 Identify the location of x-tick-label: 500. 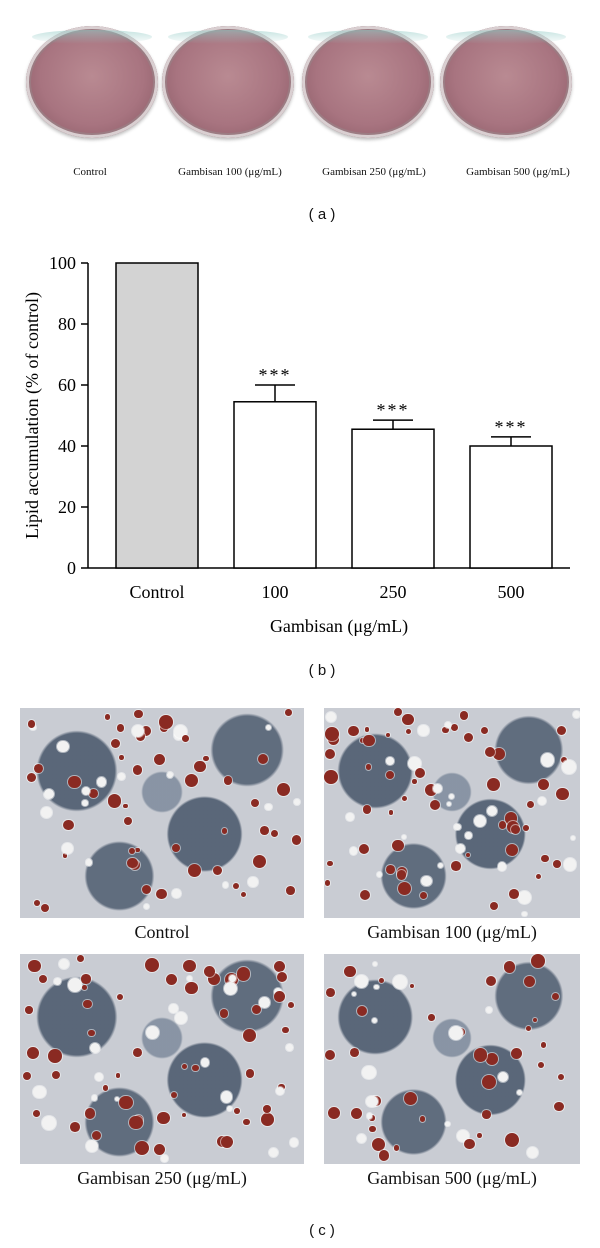
(511, 592).